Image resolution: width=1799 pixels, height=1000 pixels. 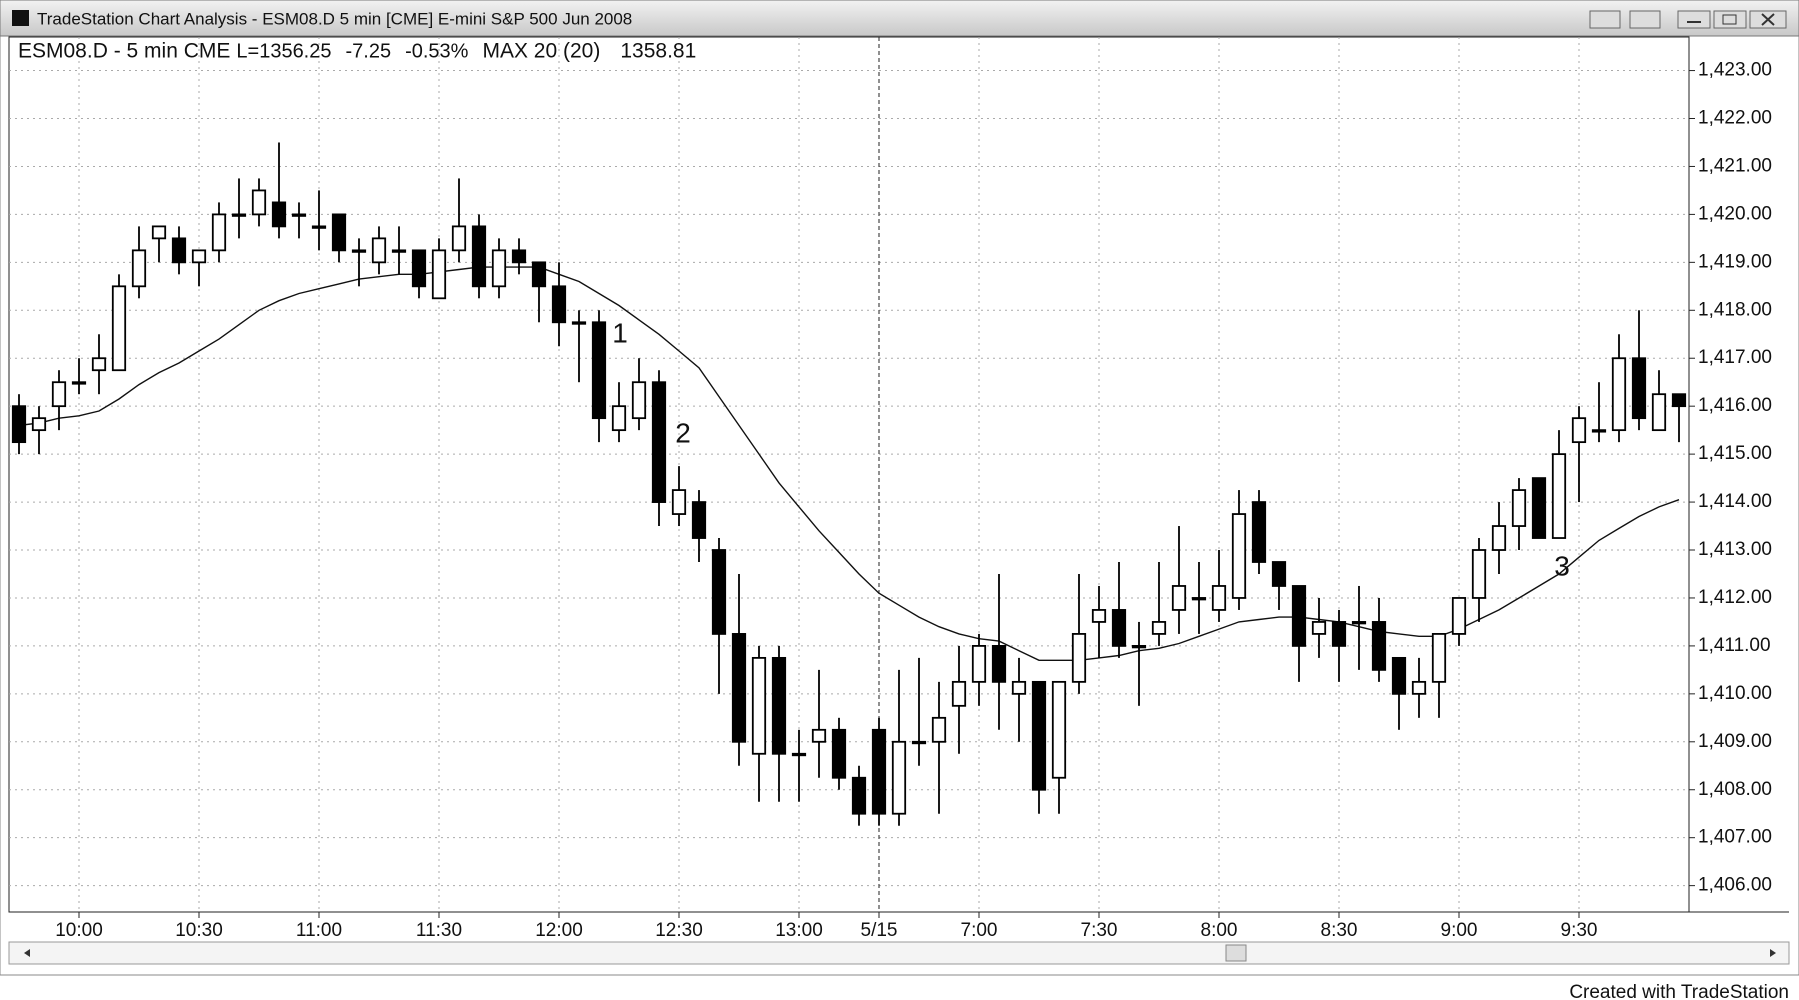 I want to click on scroll-thumb, so click(x=1236, y=953).